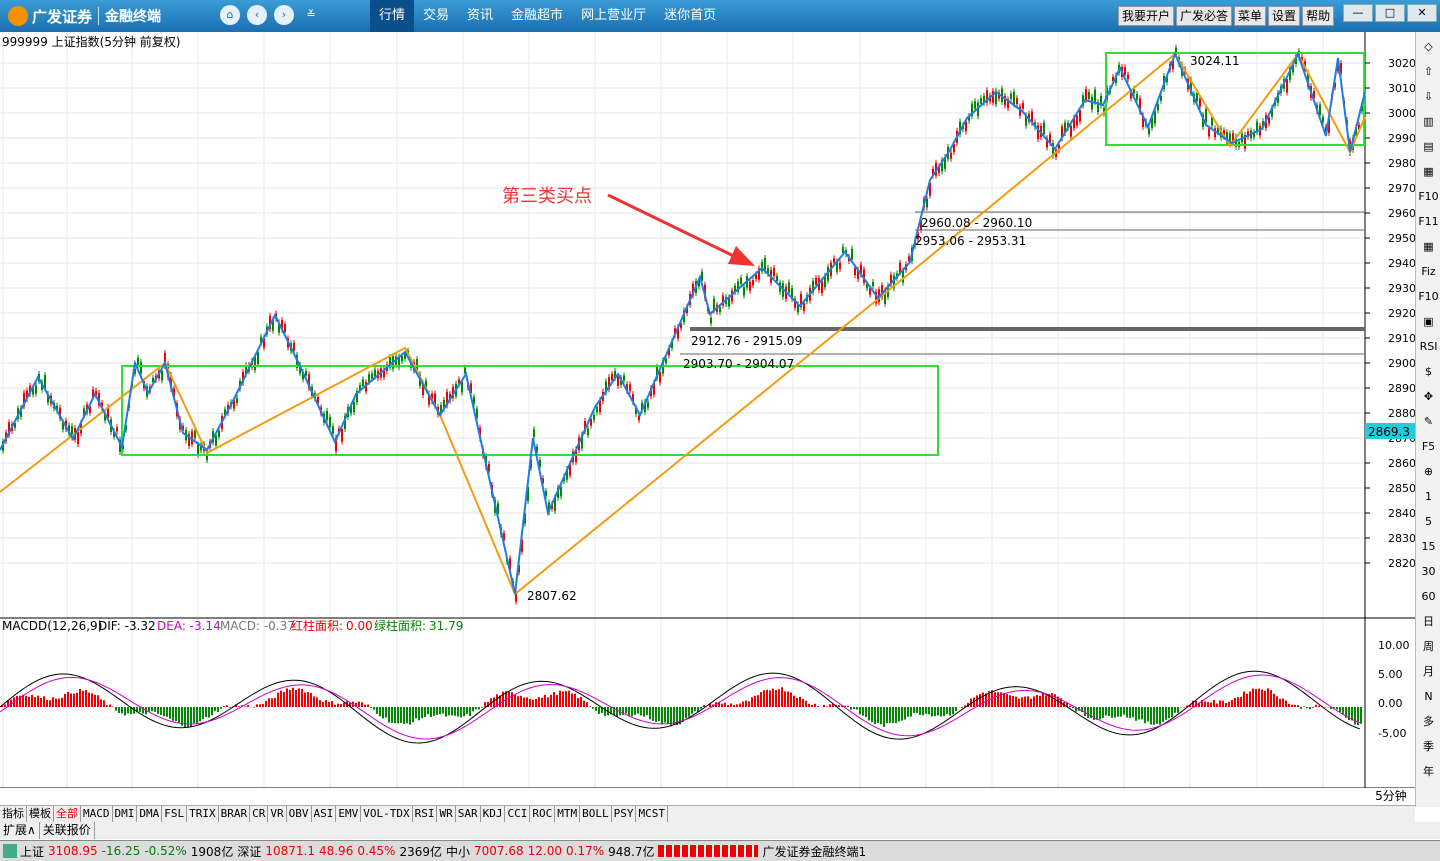  I want to click on sh-price: 3108.95, so click(73, 851).